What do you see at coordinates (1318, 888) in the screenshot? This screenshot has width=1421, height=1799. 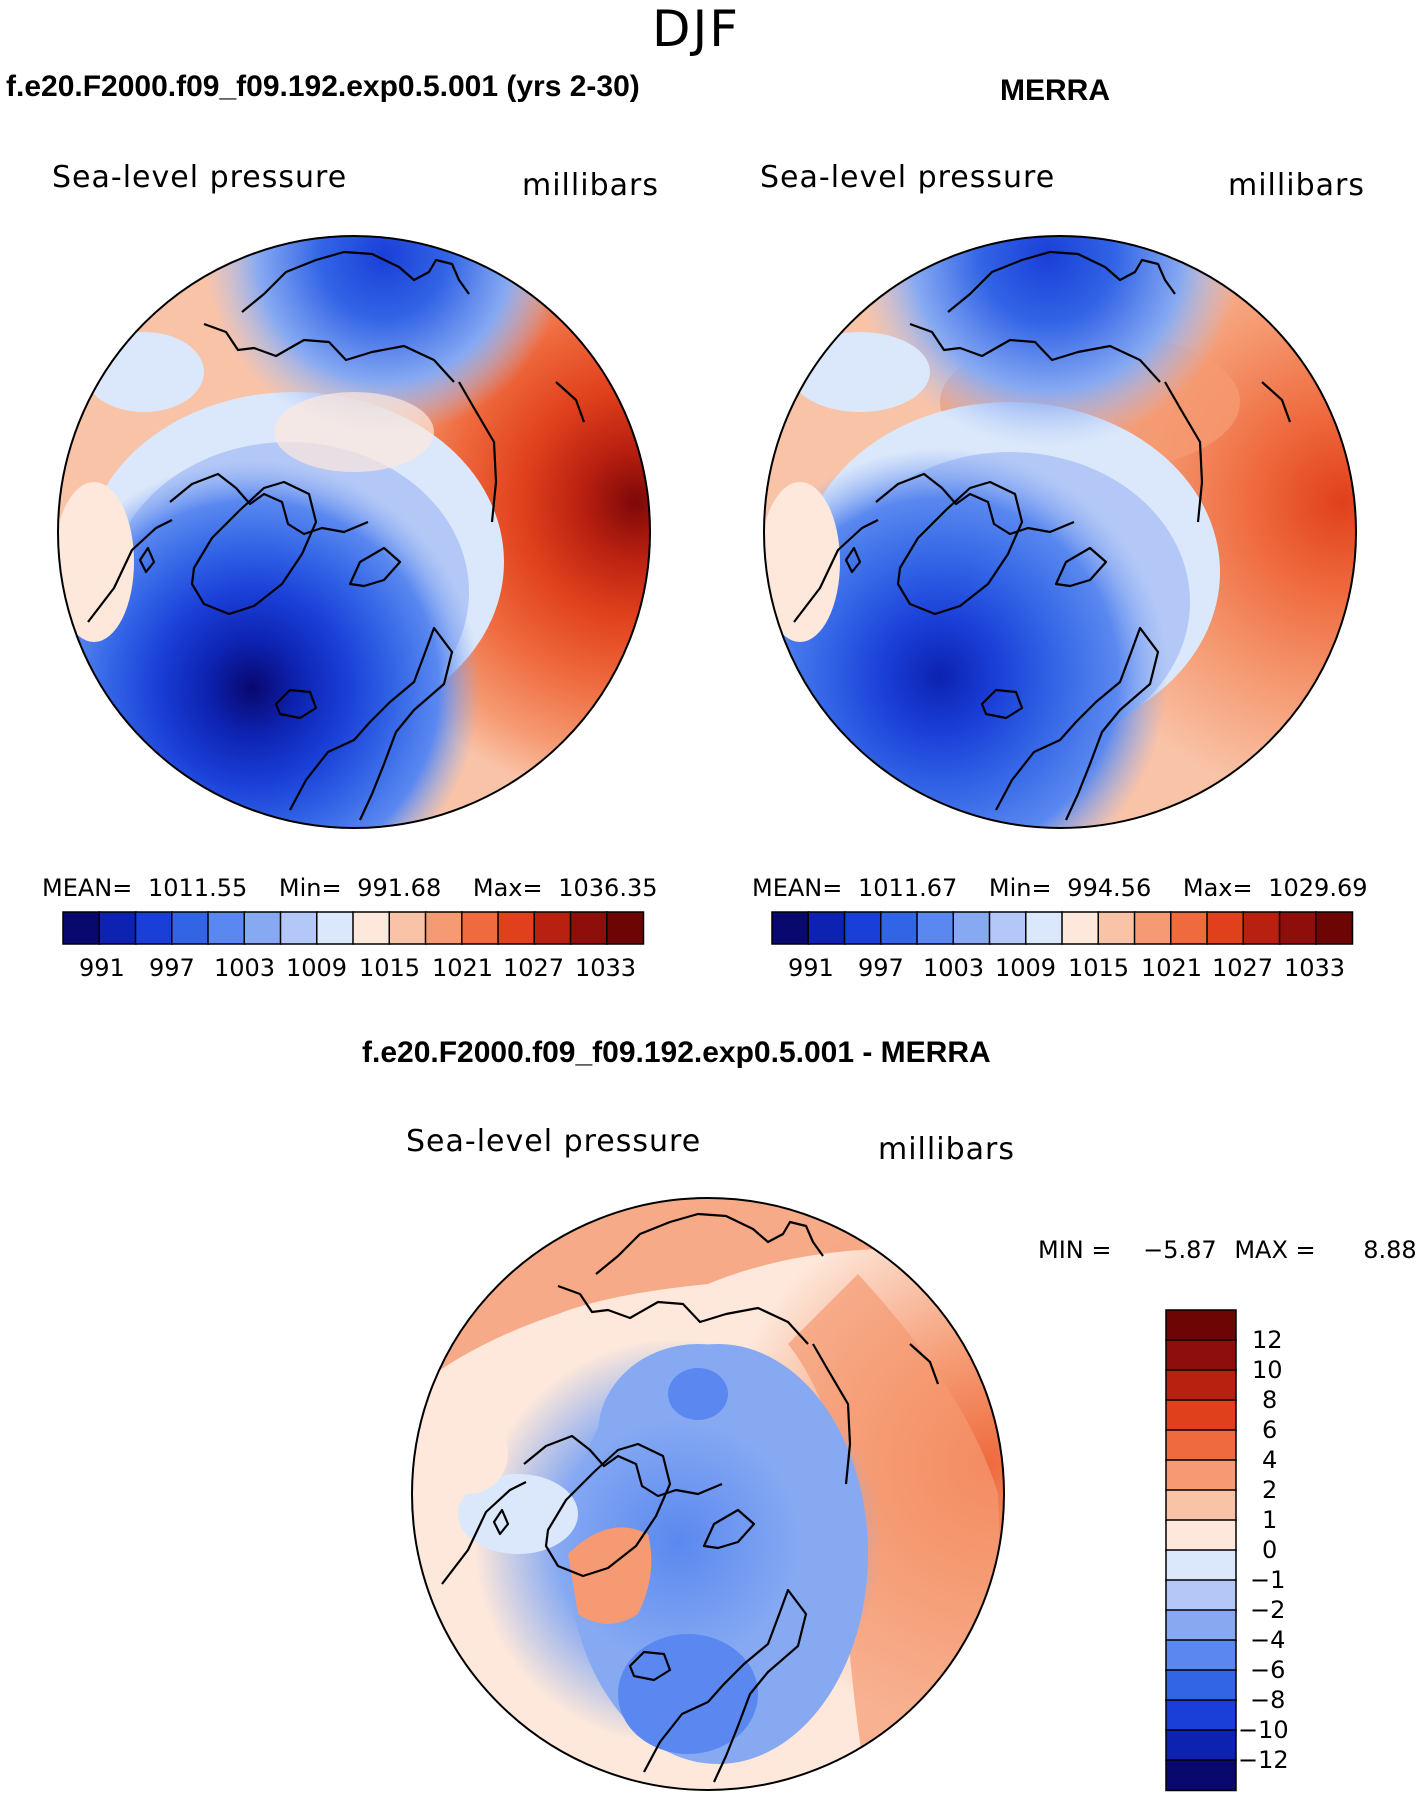 I see `panel-2-max-value: 1029.69` at bounding box center [1318, 888].